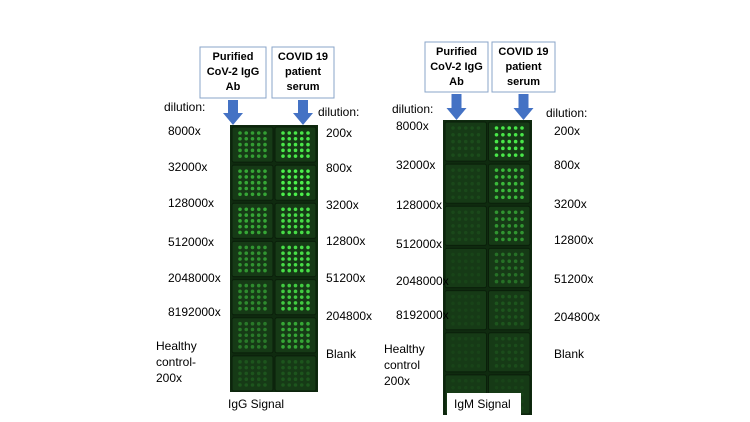 The image size is (750, 422). I want to click on left-dilution: 8000x, so click(184, 131).